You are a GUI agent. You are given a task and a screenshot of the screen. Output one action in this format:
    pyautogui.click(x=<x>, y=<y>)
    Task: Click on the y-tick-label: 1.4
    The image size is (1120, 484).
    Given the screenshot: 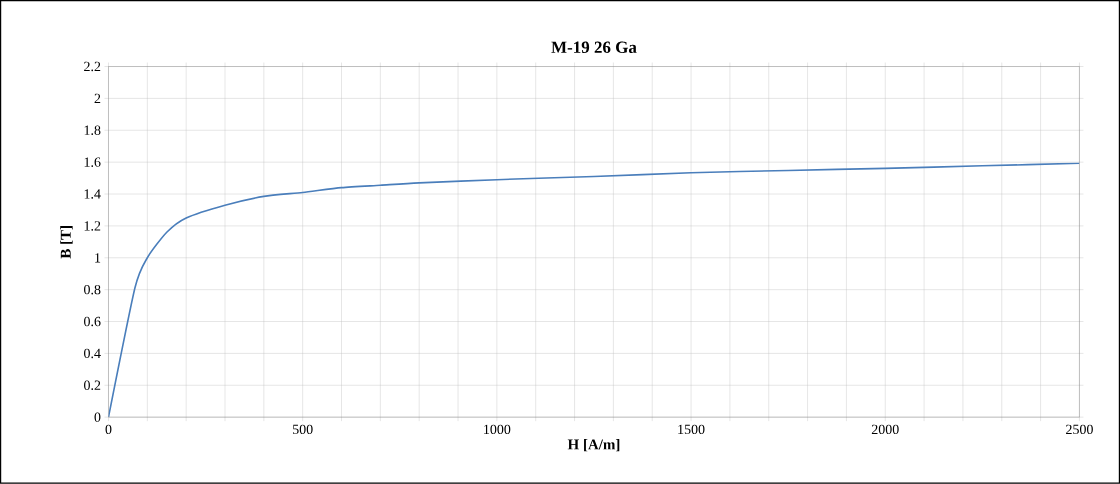 What is the action you would take?
    pyautogui.click(x=92, y=194)
    